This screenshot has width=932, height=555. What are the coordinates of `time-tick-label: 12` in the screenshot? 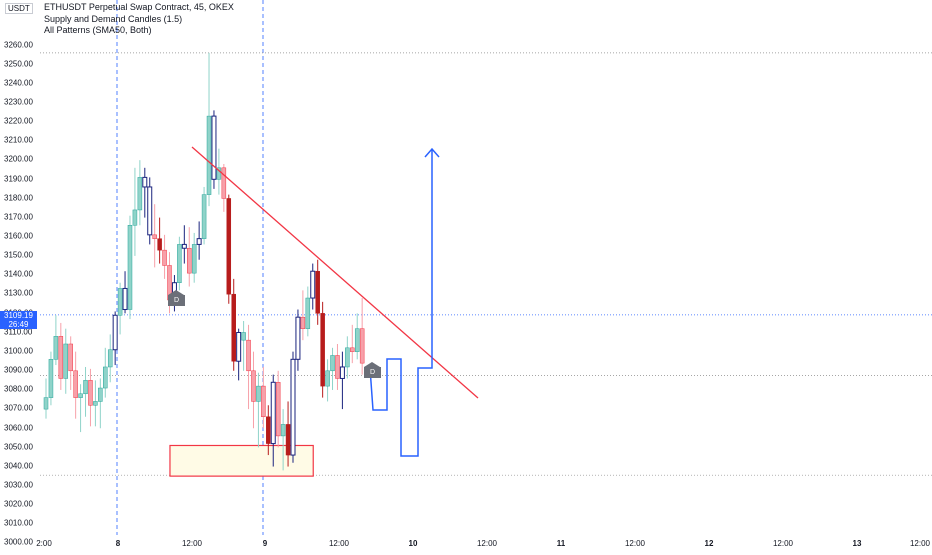 It's located at (709, 543).